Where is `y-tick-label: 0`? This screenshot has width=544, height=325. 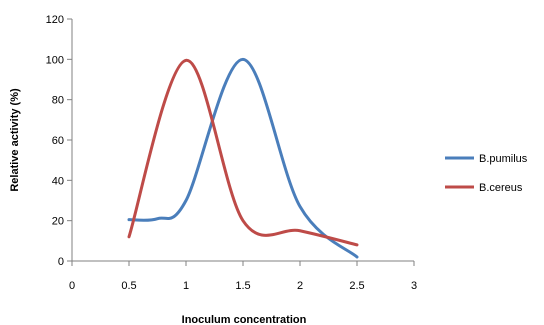 y-tick-label: 0 is located at coordinates (61, 262).